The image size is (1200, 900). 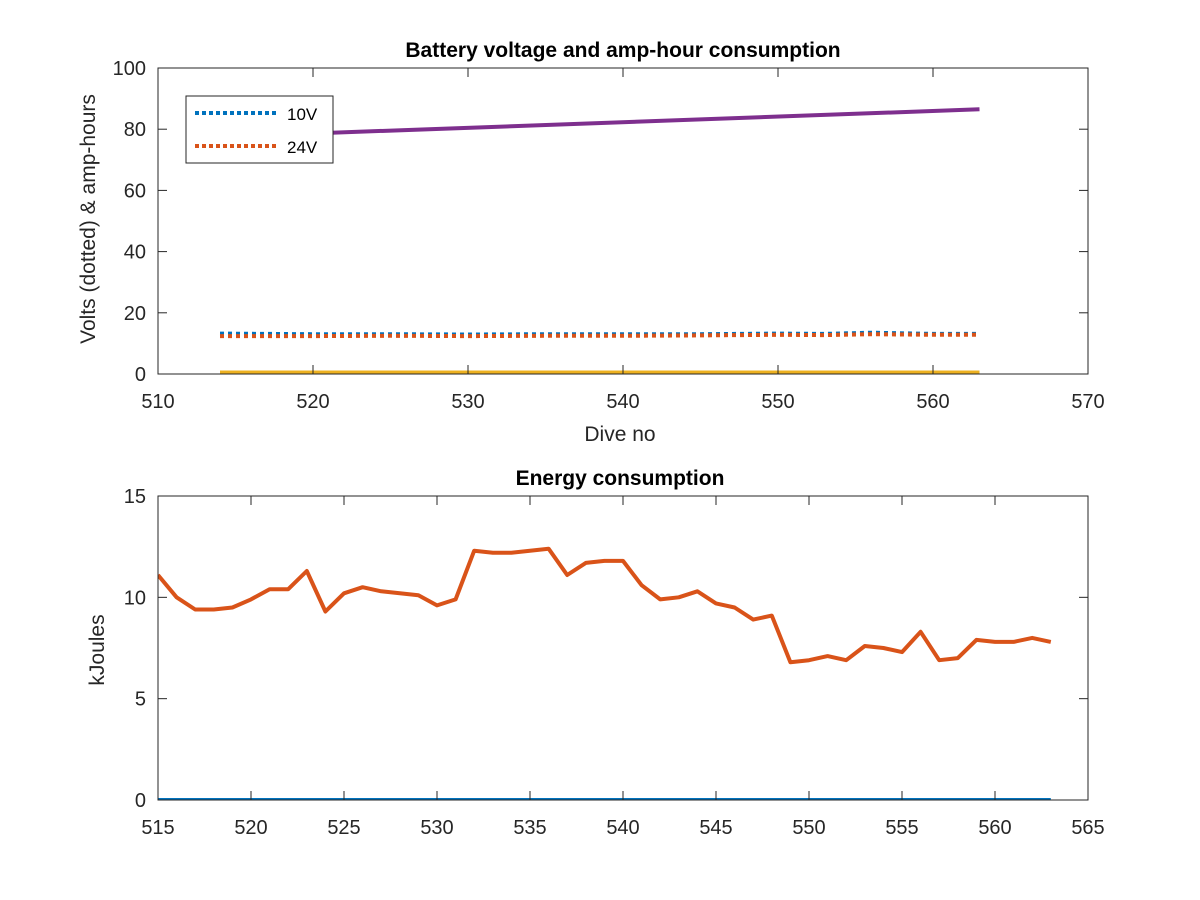 I want to click on energy-x-tick-label: 555, so click(x=901, y=828).